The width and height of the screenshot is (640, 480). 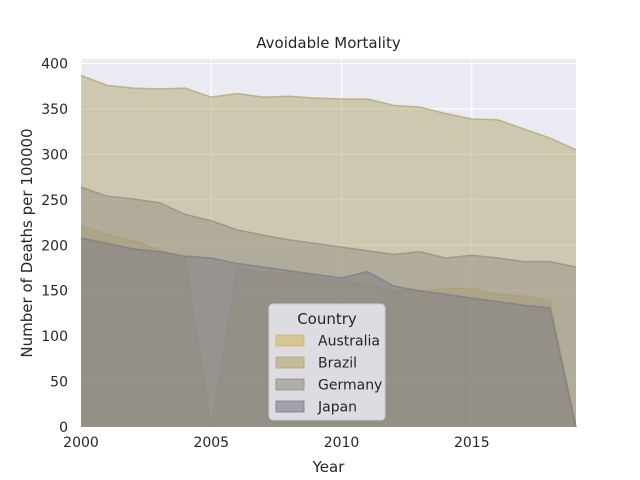 What do you see at coordinates (54, 201) in the screenshot?
I see `y-tick-label: 250` at bounding box center [54, 201].